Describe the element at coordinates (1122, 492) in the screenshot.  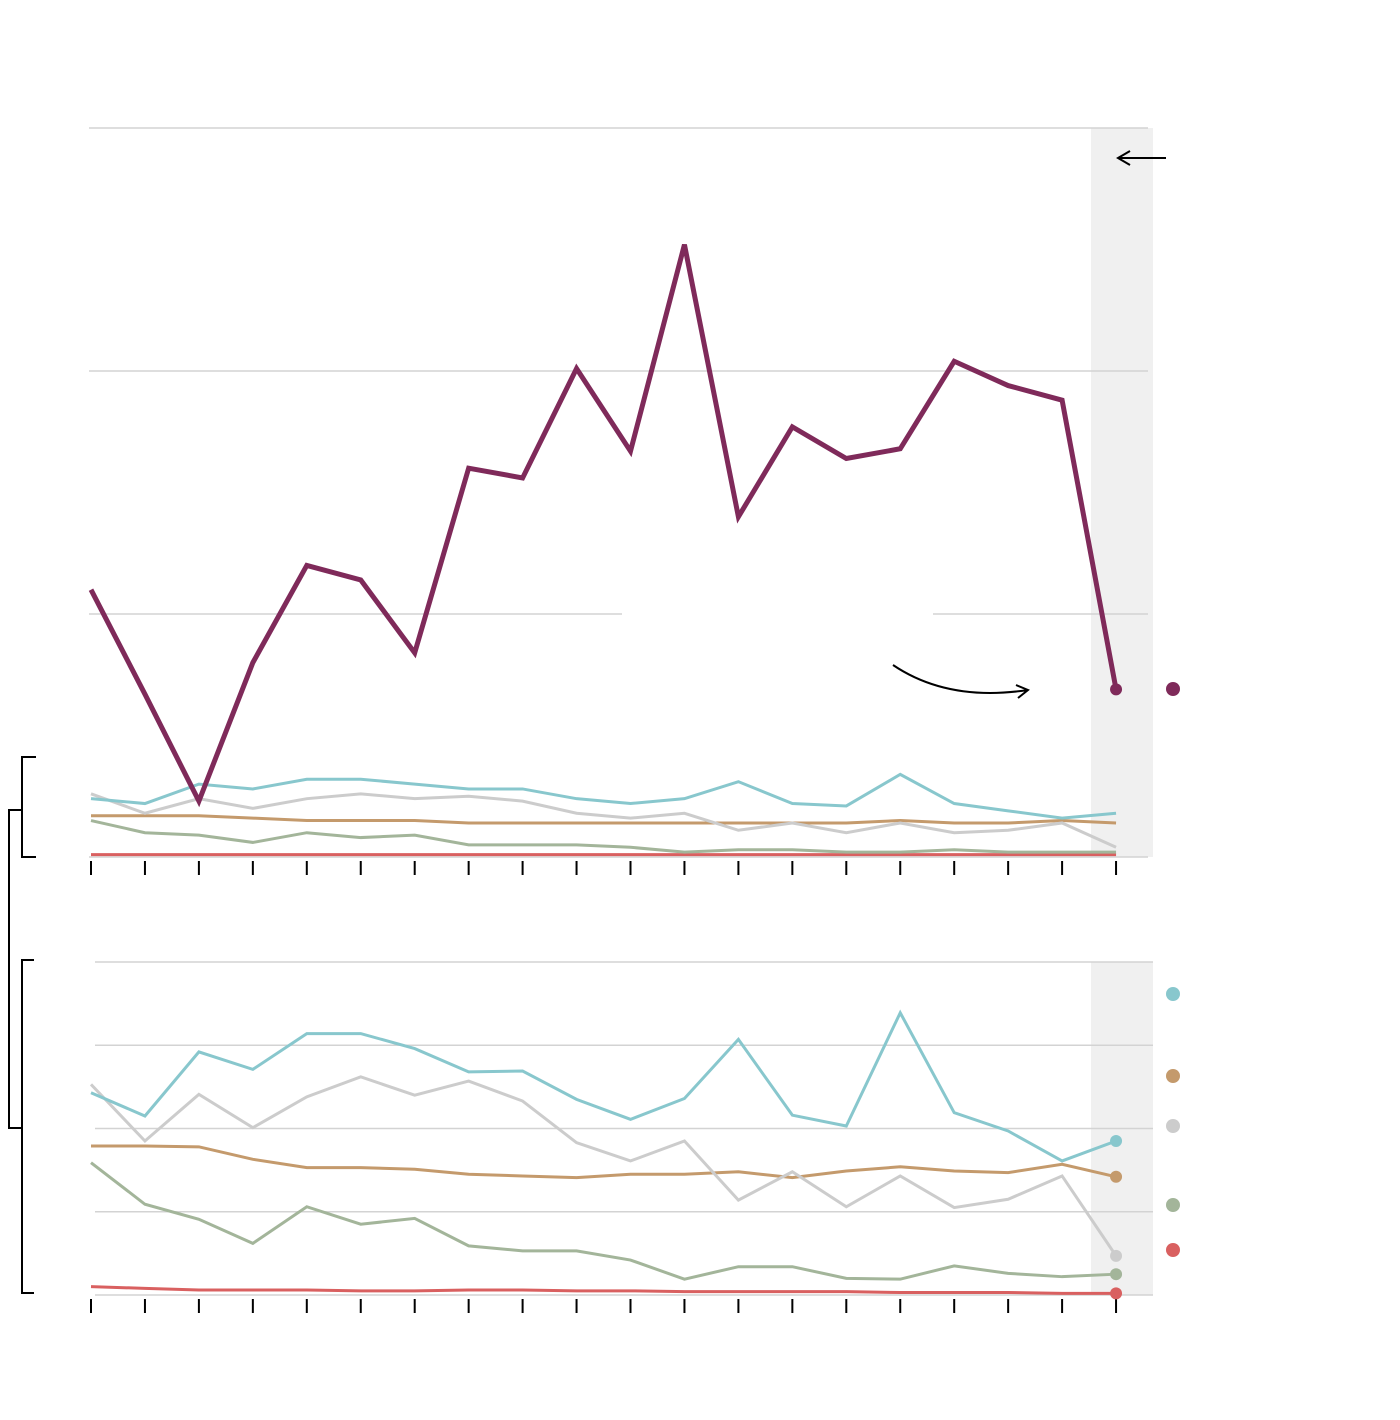
I see `highlight-band` at that location.